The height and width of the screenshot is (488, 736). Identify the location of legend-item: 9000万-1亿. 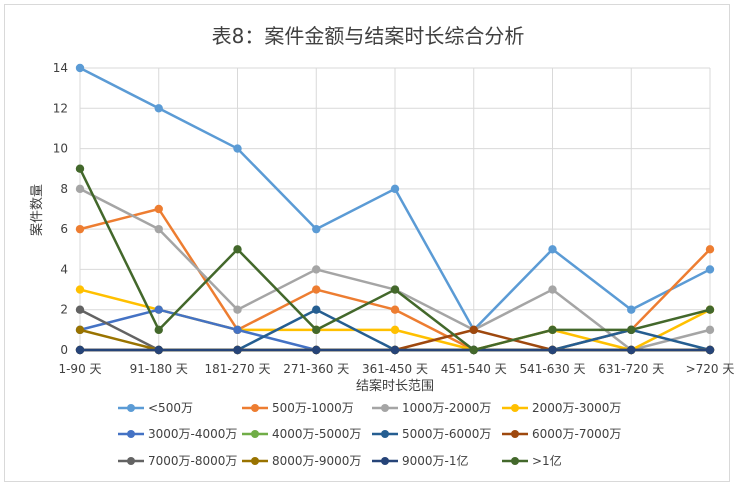
(420, 460).